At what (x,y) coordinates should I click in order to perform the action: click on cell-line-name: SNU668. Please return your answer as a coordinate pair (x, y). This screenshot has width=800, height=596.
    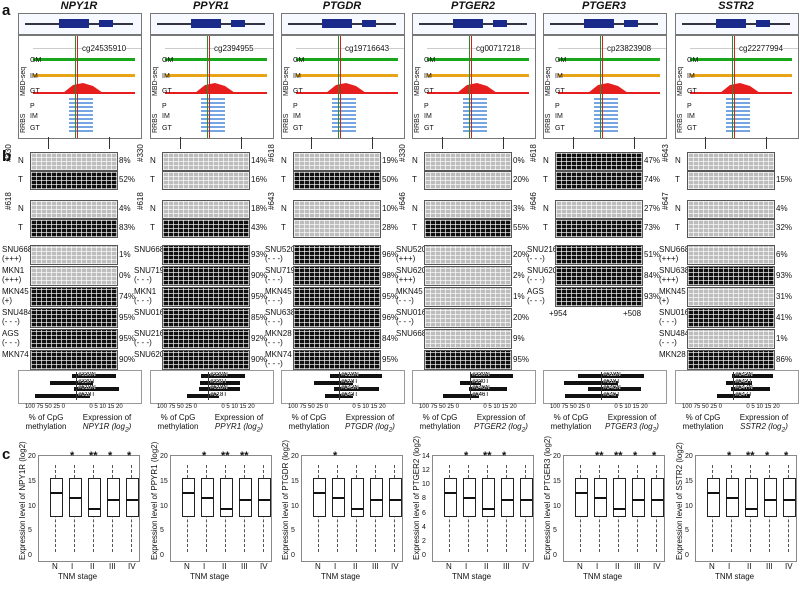
    Looking at the image, I should click on (411, 333).